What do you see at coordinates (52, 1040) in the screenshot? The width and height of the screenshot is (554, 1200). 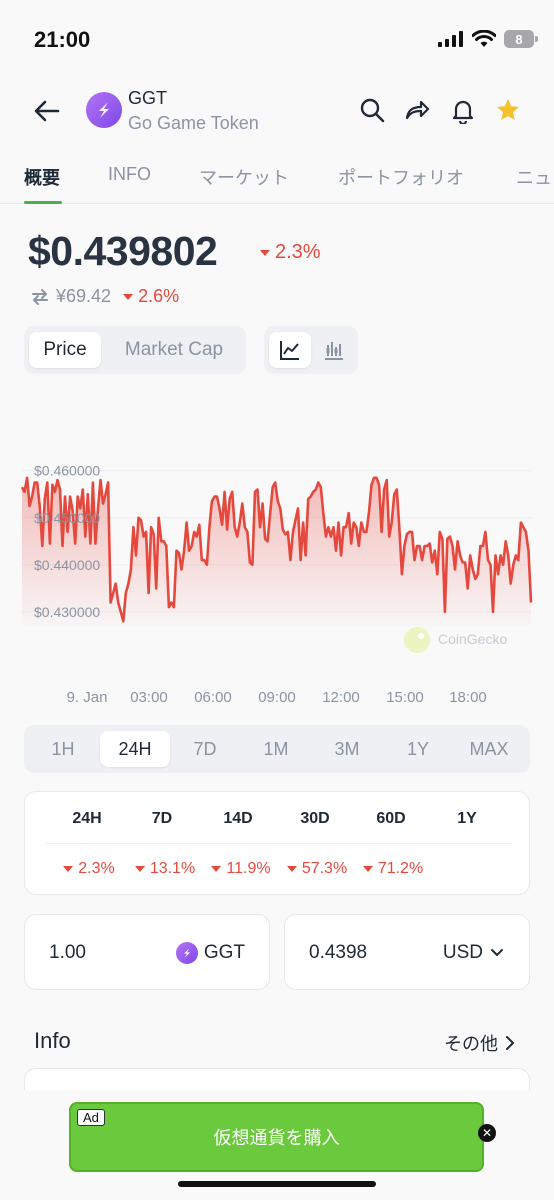 I see `info-section-title: Info` at bounding box center [52, 1040].